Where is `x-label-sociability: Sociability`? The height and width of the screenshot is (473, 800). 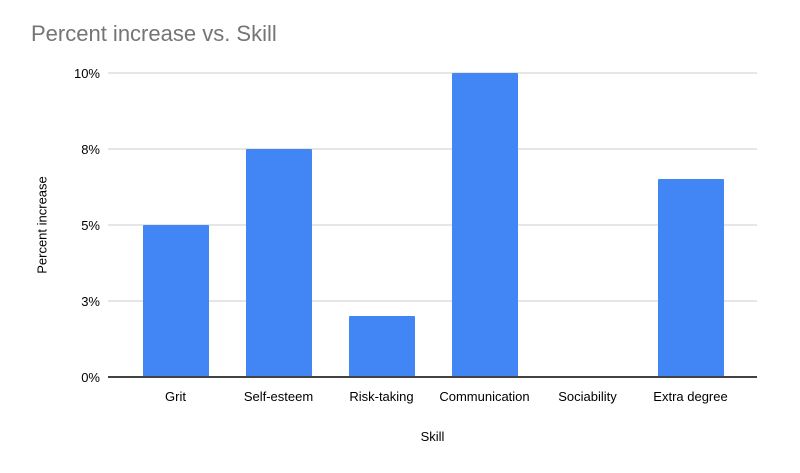
x-label-sociability: Sociability is located at coordinates (587, 396).